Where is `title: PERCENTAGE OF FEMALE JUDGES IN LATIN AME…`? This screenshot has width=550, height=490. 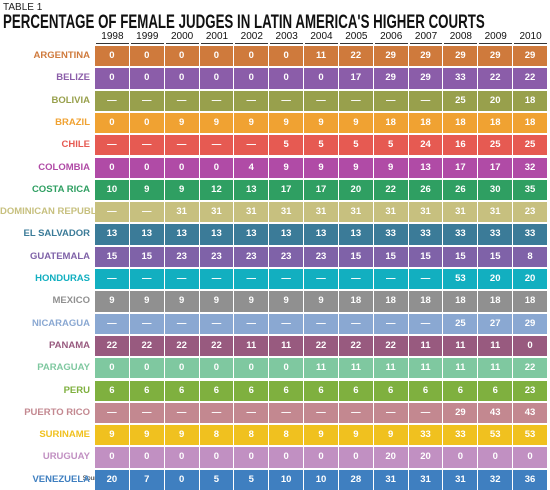 title: PERCENTAGE OF FEMALE JUDGES IN LATIN AME… is located at coordinates (244, 22).